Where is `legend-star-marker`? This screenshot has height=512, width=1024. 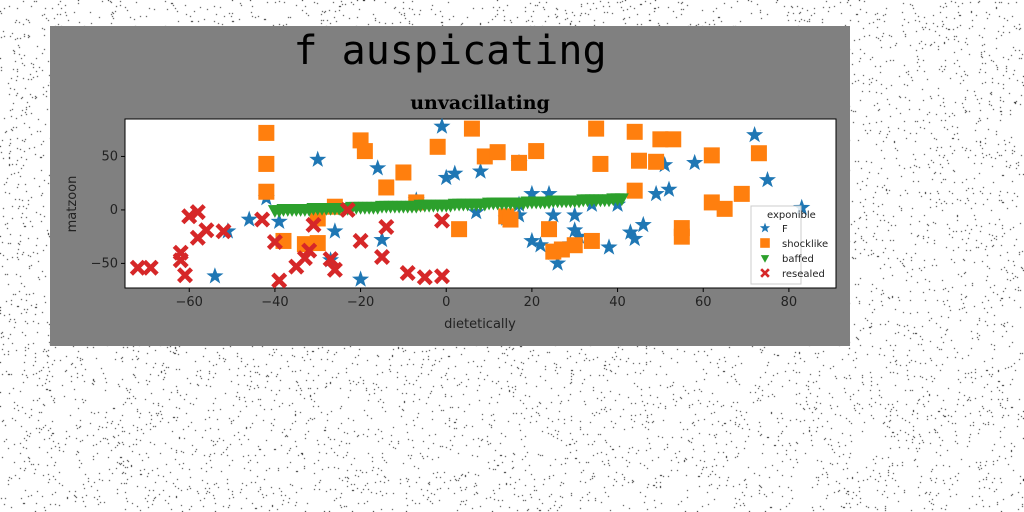 legend-star-marker is located at coordinates (765, 227).